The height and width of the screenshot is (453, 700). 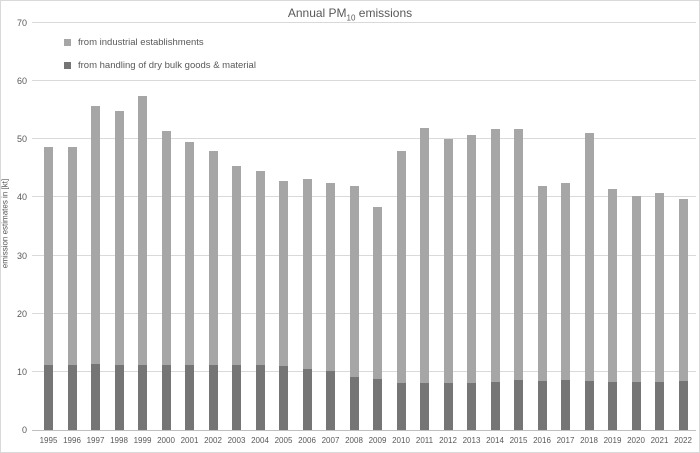 I want to click on bar-2014-handling, so click(x=495, y=406).